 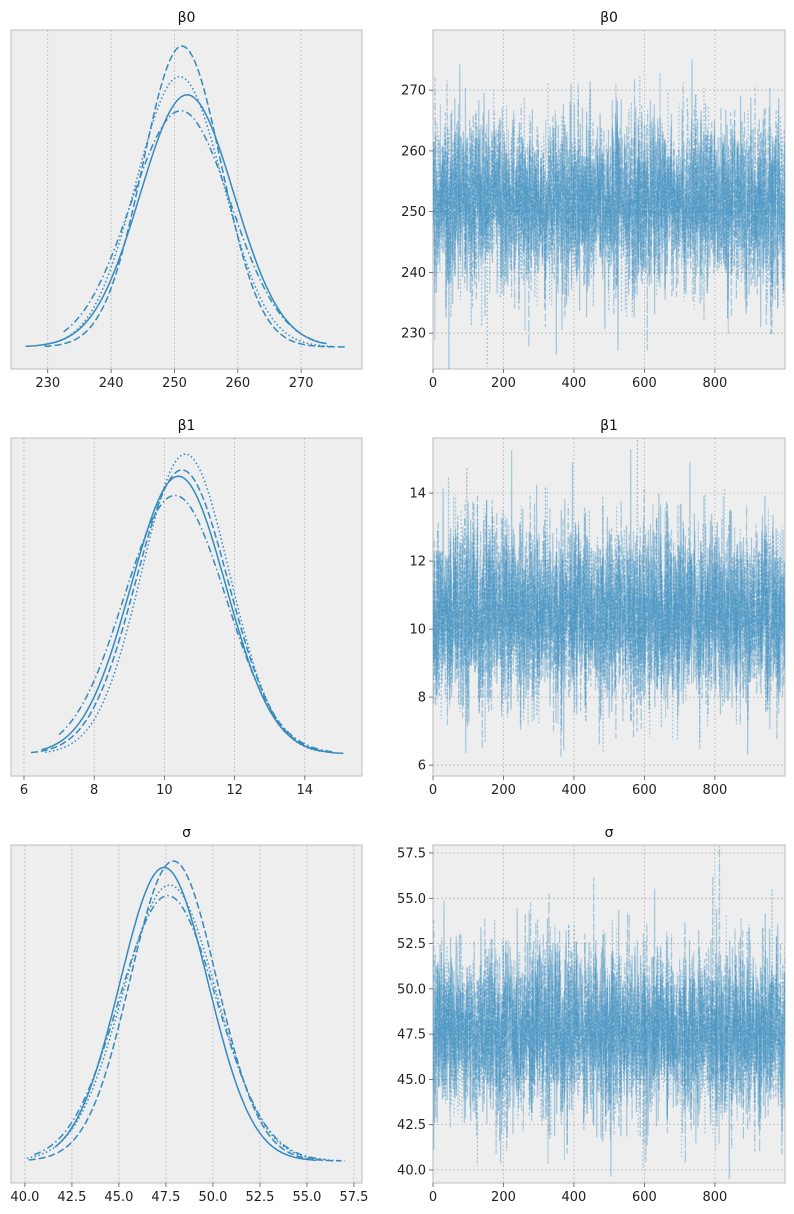 I want to click on y-tick-label: 47.5, so click(x=411, y=1035).